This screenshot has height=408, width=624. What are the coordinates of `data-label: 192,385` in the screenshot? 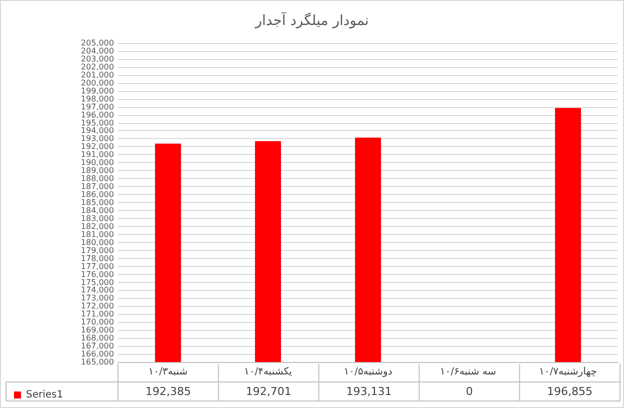 It's located at (168, 391).